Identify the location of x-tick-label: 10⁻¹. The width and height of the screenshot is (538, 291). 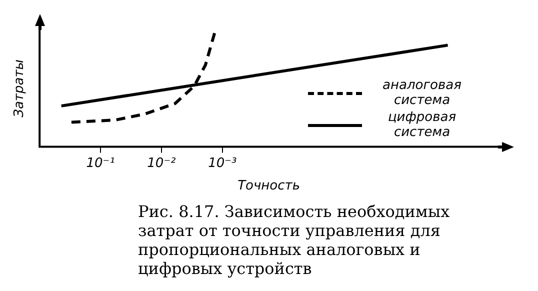
(100, 163).